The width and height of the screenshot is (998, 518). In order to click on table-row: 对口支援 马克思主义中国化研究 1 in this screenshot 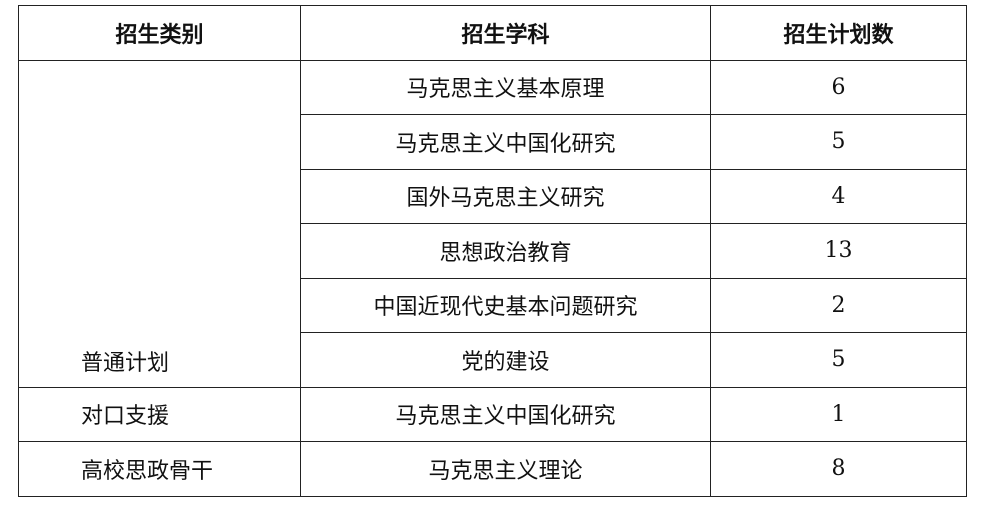, I will do `click(492, 414)`.